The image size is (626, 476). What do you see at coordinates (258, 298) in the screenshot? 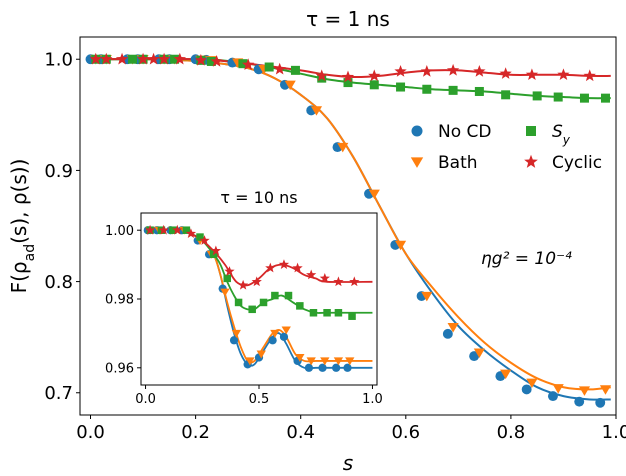
I see `inset-plot-area` at bounding box center [258, 298].